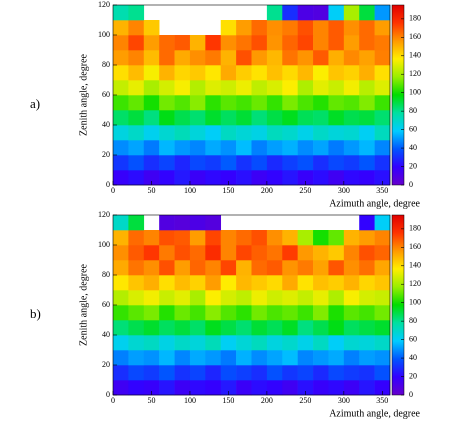 The height and width of the screenshot is (430, 474). I want to click on x-axis-title: Azimuth angle, degree, so click(374, 413).